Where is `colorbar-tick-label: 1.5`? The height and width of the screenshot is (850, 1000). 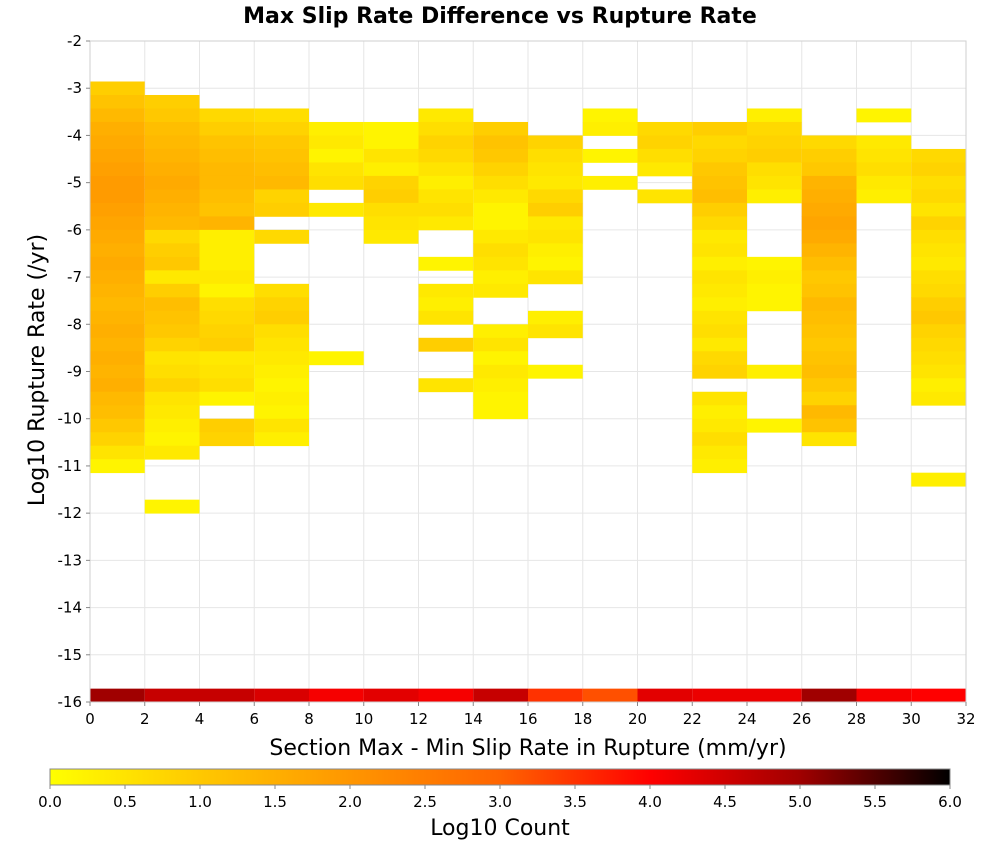
colorbar-tick-label: 1.5 is located at coordinates (275, 802).